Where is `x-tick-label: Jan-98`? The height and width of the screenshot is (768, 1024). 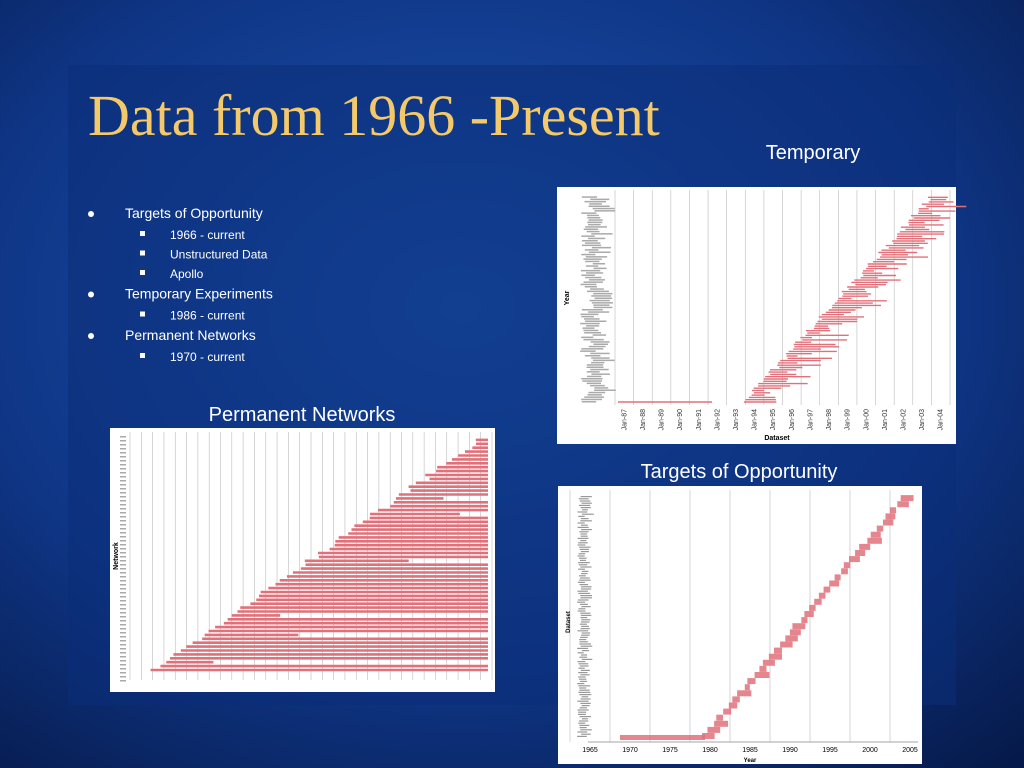
x-tick-label: Jan-98 is located at coordinates (829, 420).